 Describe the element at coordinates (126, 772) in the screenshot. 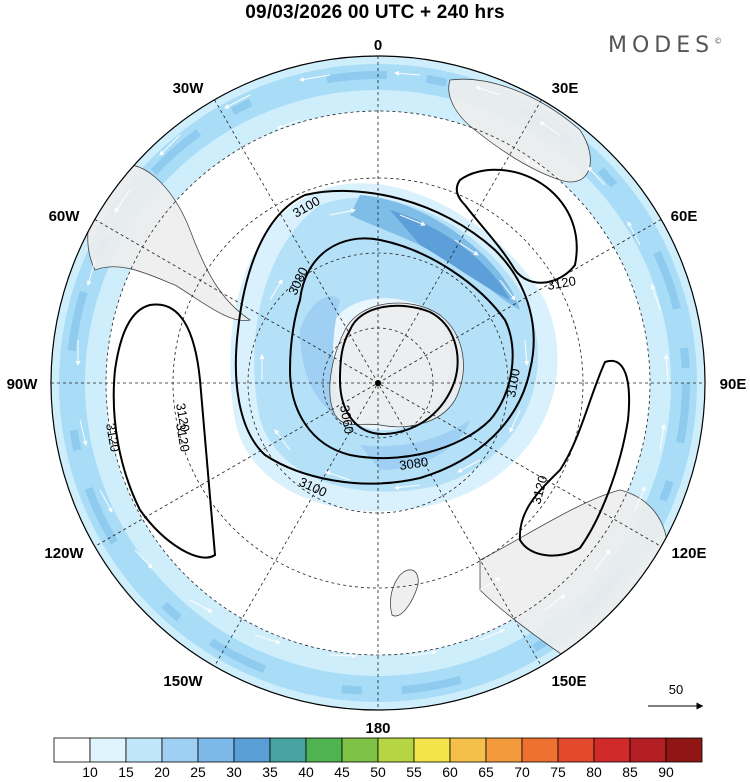

I see `colorbar-tick-label: 15` at that location.